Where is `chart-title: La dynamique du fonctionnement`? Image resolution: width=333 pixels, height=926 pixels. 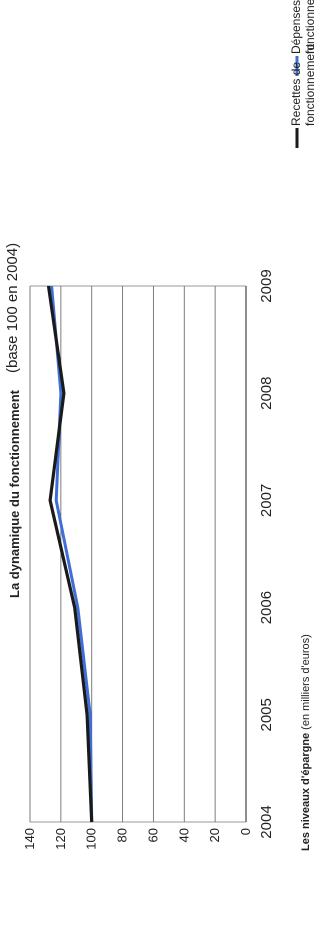 chart-title: La dynamique du fonctionnement is located at coordinates (14, 493).